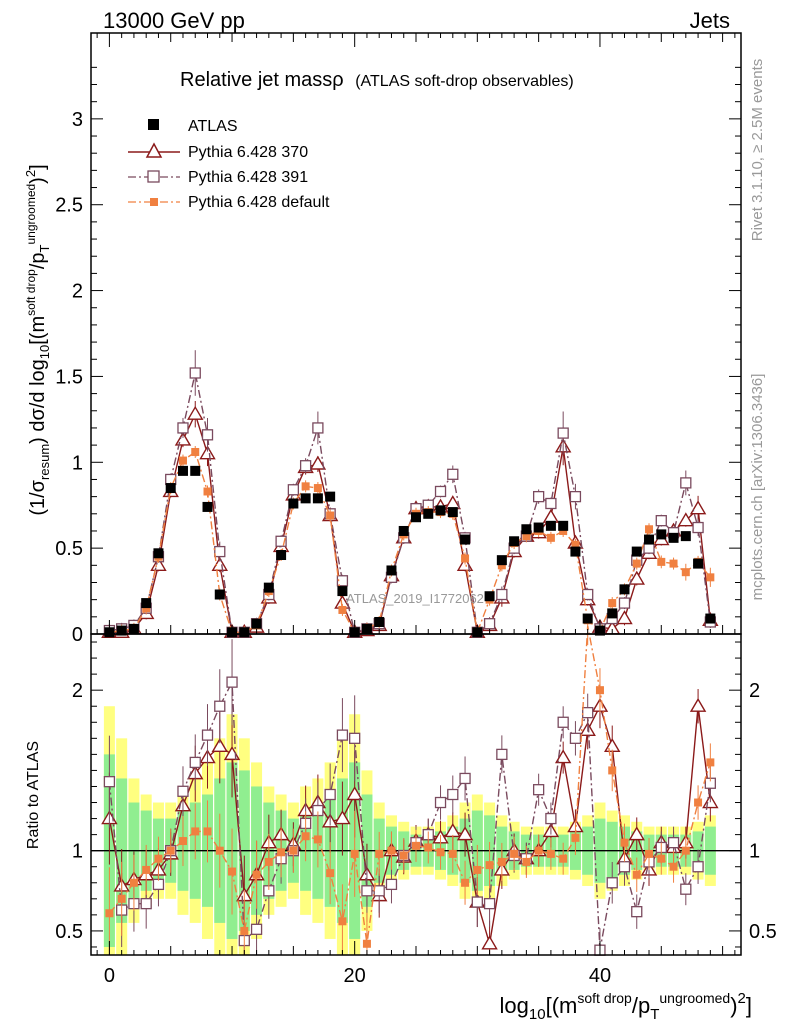  I want to click on legend-marker-atlas, so click(153, 124).